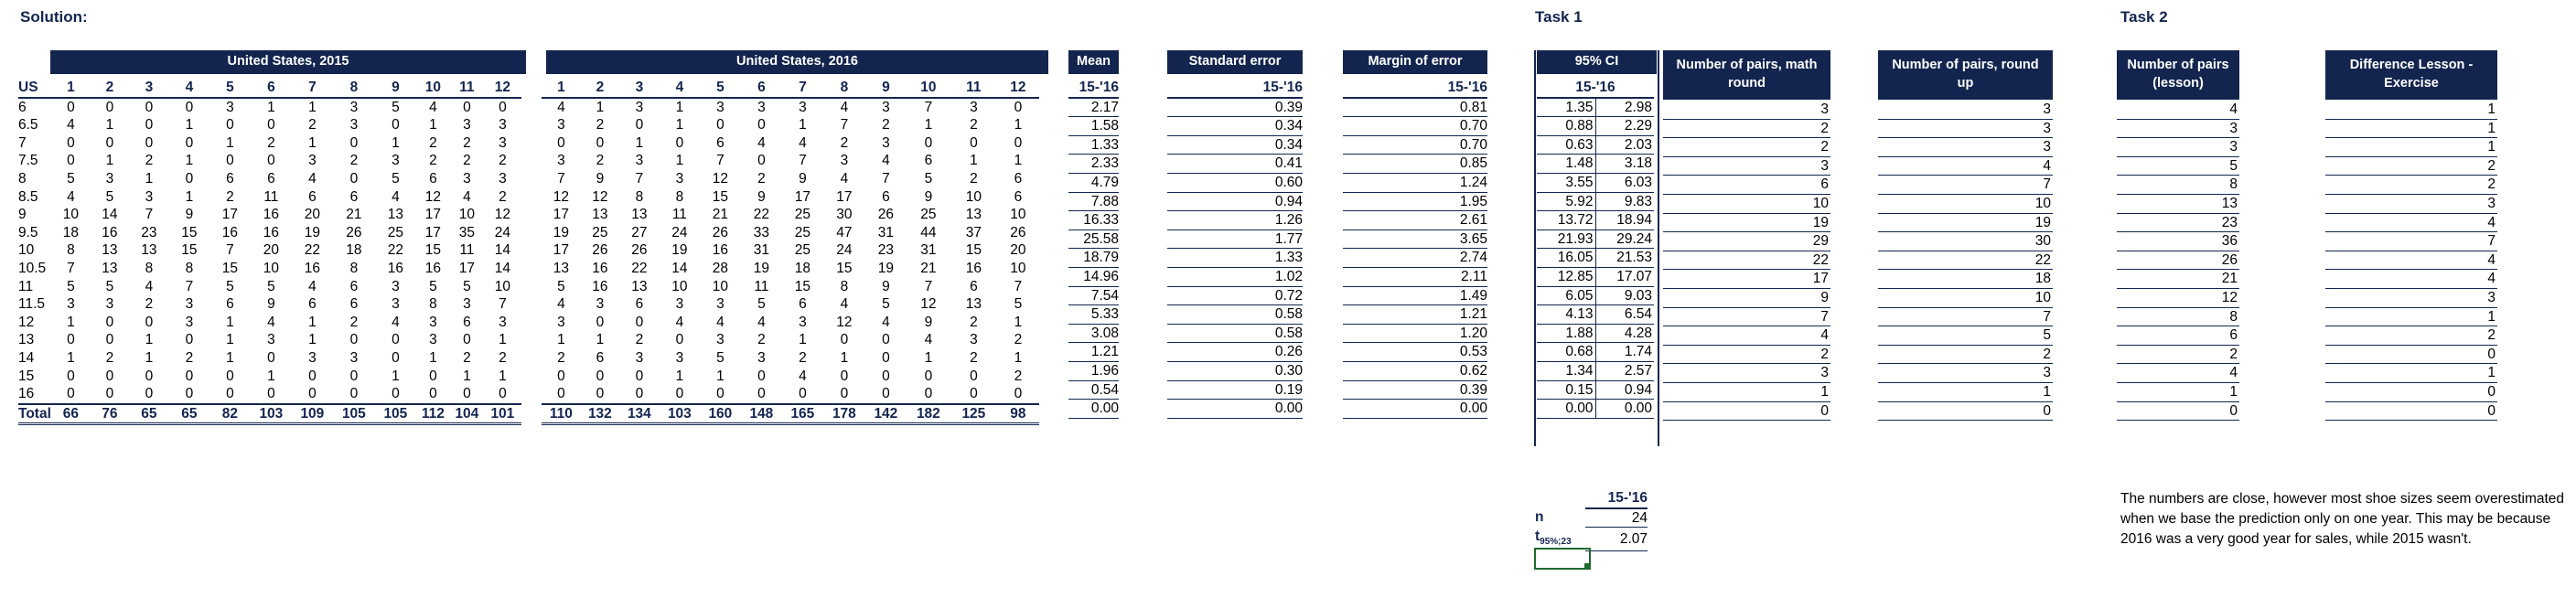 Image resolution: width=2576 pixels, height=598 pixels. I want to click on margin-of-error-value: 0.85, so click(1415, 164).